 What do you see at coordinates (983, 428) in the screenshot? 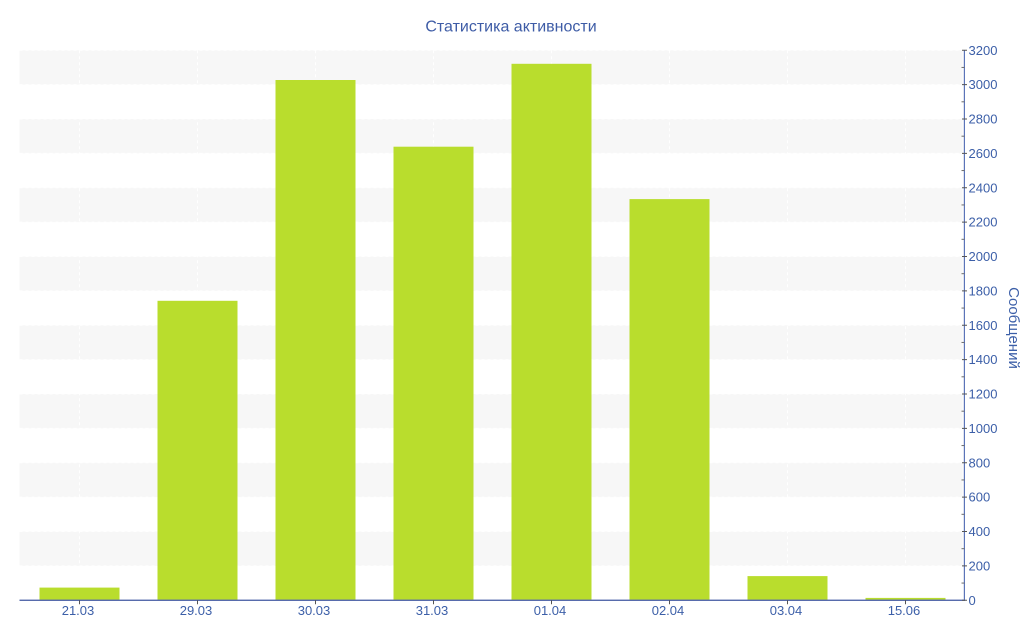
I see `svg-text: 1000` at bounding box center [983, 428].